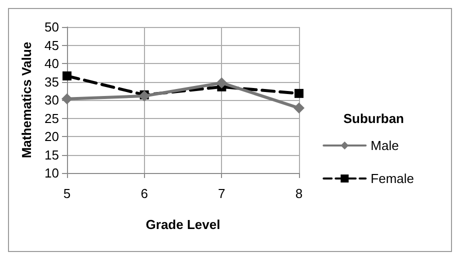  I want to click on legend-label: Male, so click(384, 145).